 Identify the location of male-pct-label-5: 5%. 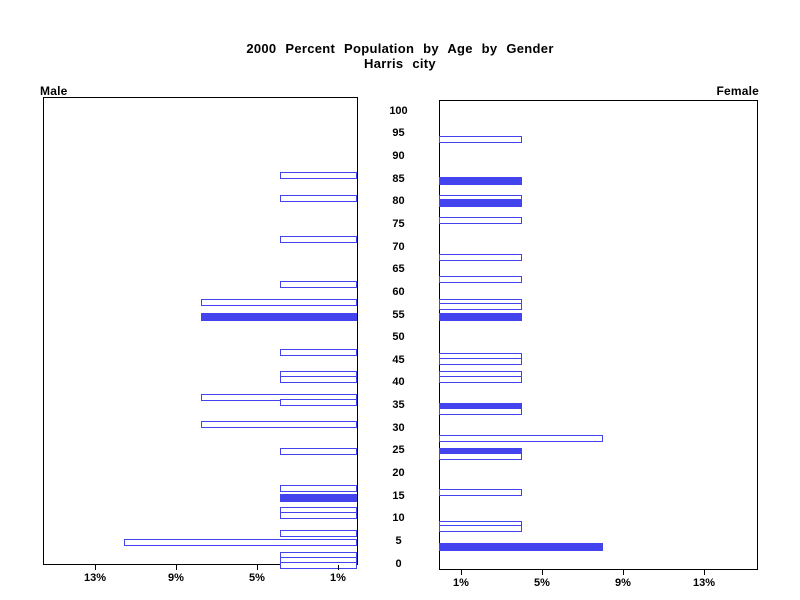
(257, 578).